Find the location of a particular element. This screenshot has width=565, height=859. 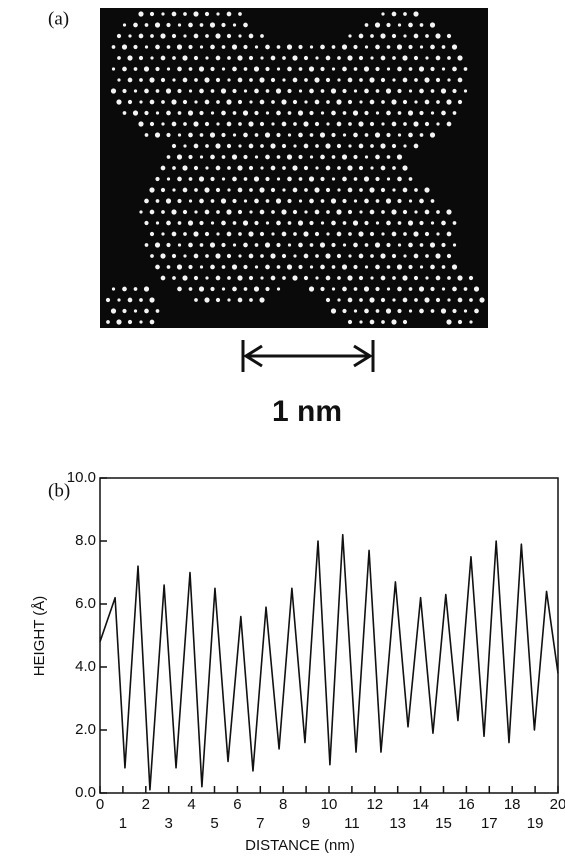

panel-label: (b) is located at coordinates (59, 490).